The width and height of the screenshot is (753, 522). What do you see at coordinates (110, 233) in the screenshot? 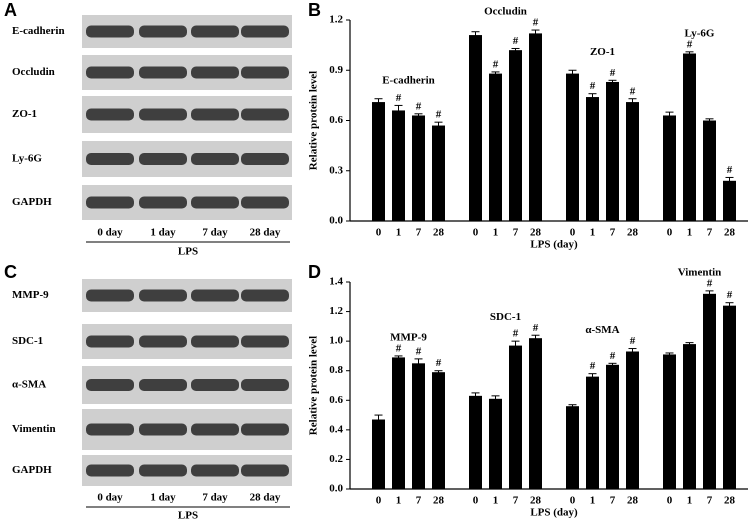
I see `lane-label: 0 day` at bounding box center [110, 233].